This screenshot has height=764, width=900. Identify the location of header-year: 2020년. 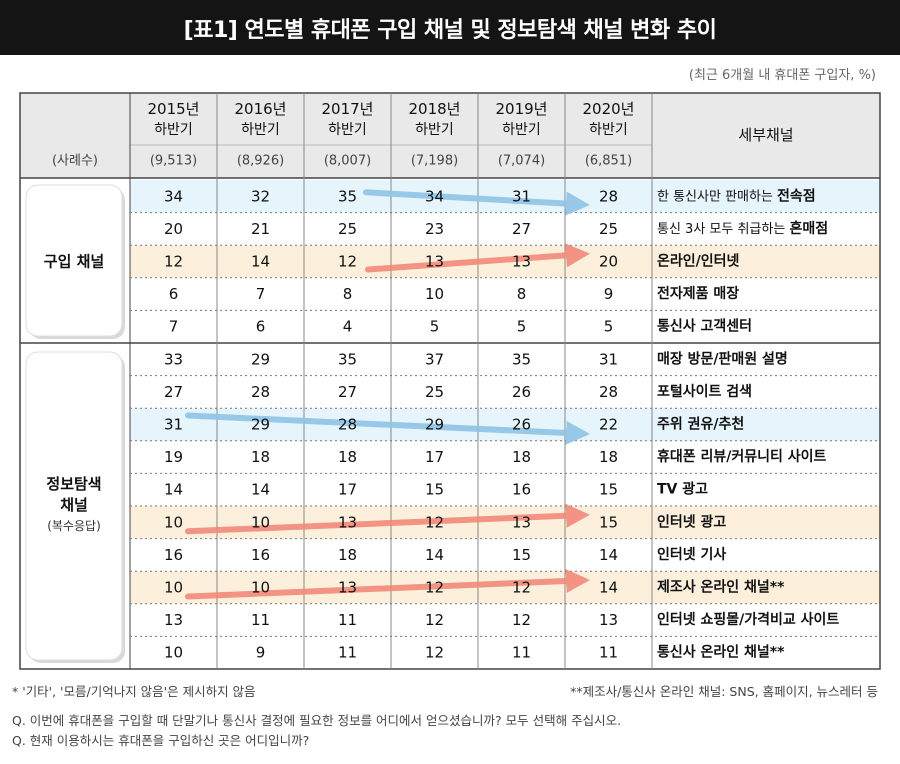
(609, 109).